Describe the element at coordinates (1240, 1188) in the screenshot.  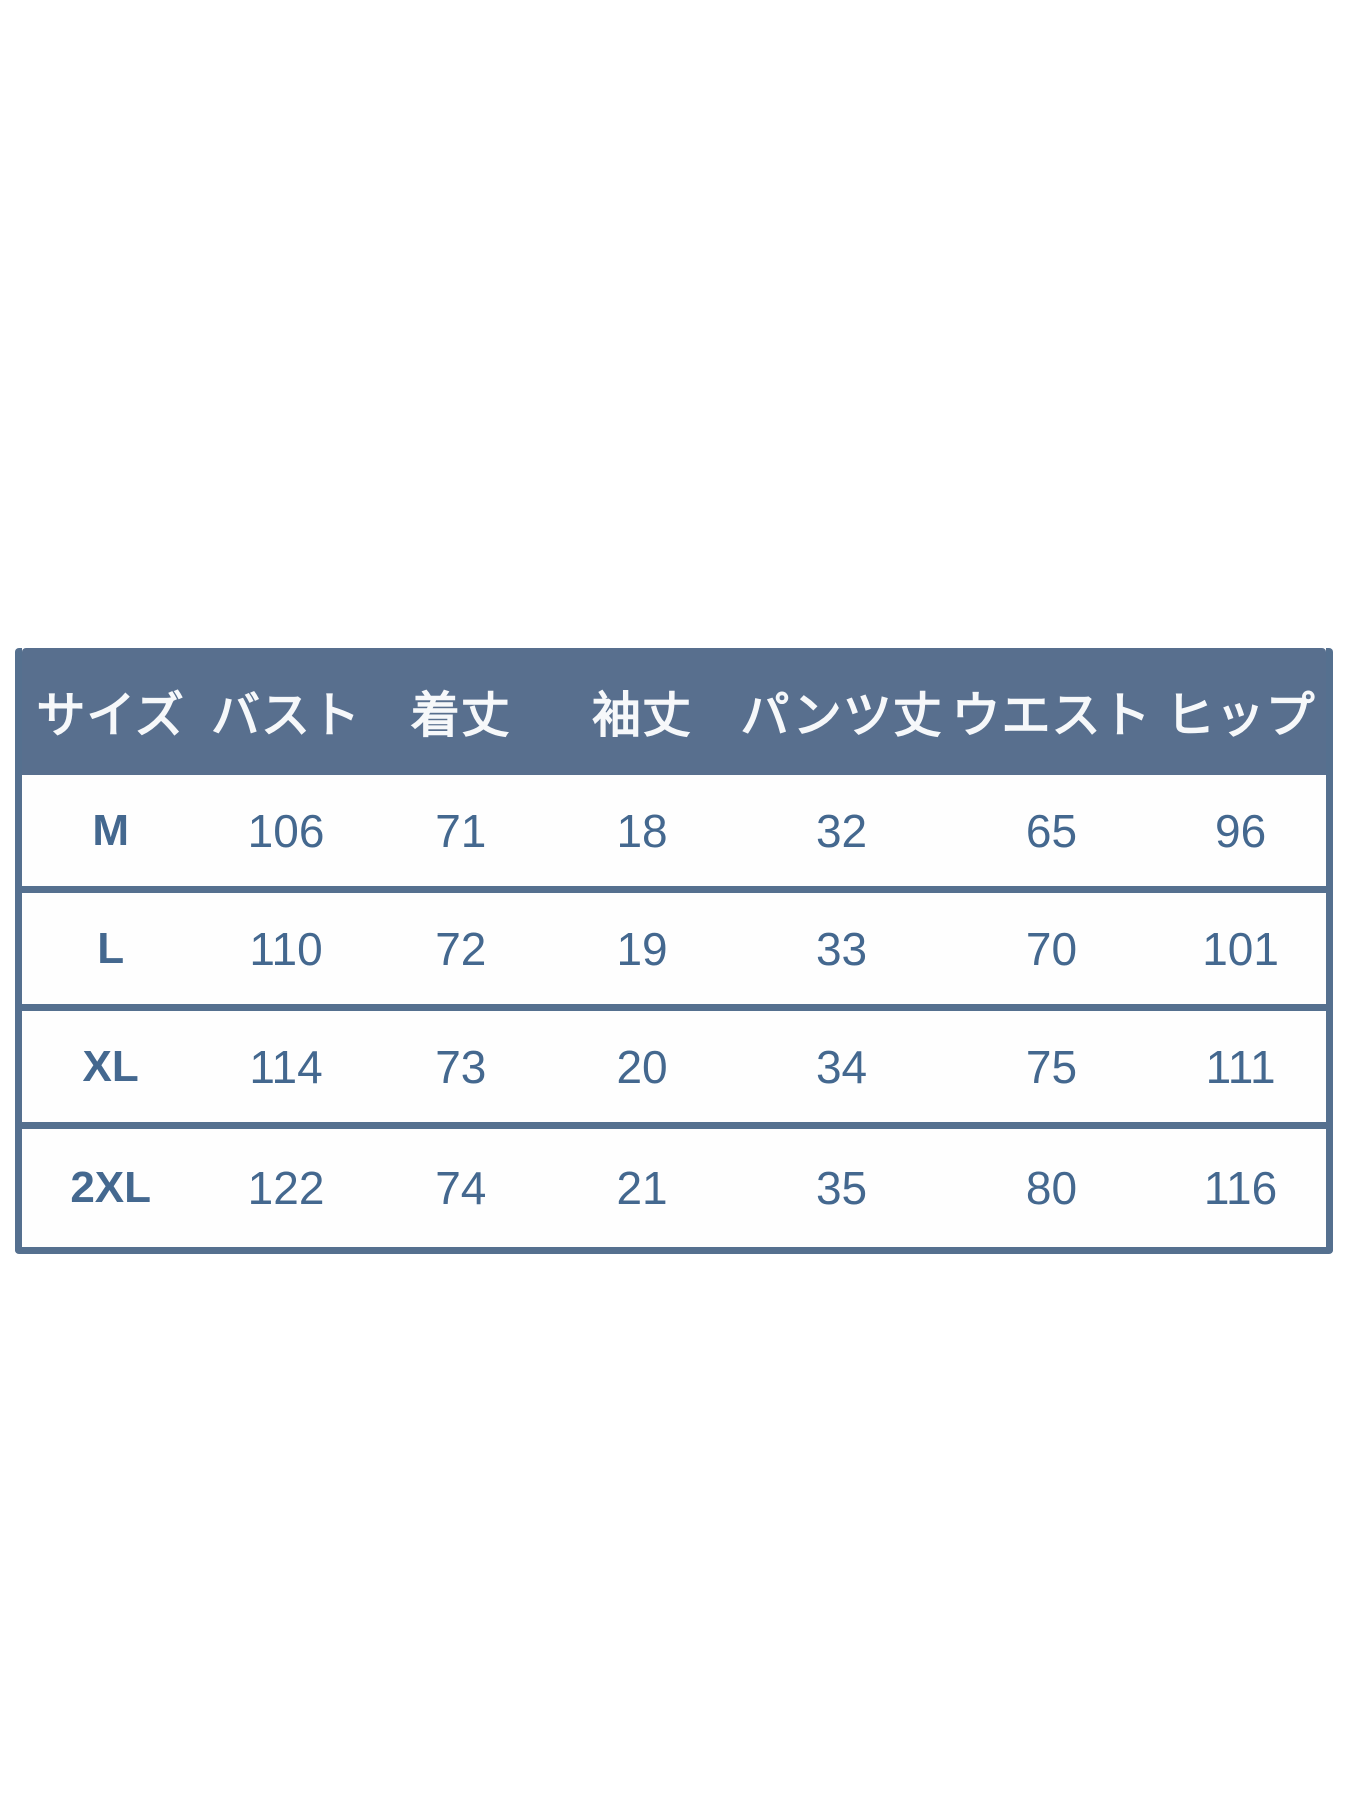
I see `cell-value: 116` at that location.